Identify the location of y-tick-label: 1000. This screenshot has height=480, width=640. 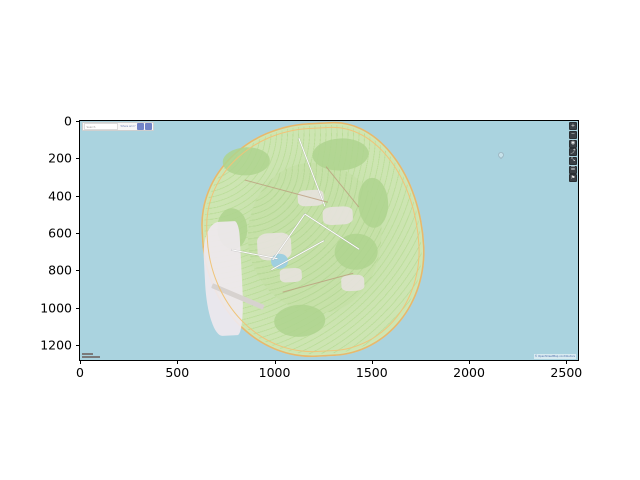
(56, 308).